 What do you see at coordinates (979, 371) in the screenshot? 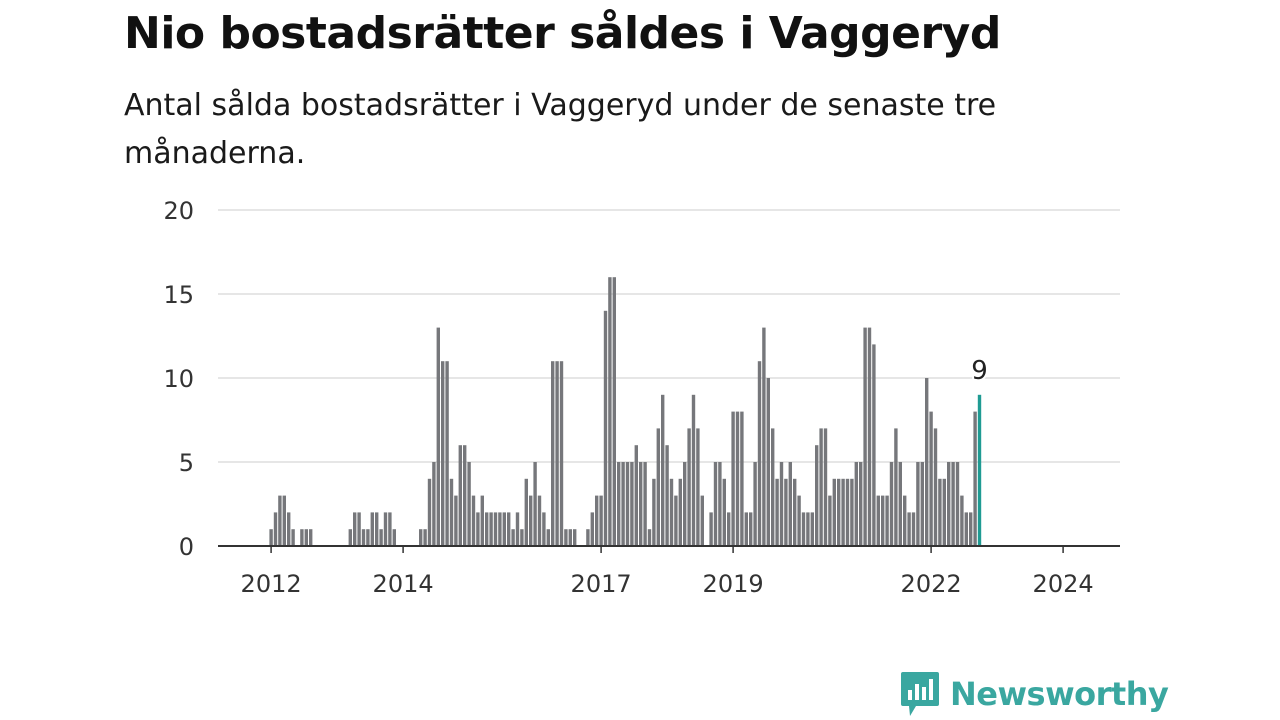
I see `data-label-latest: 9` at bounding box center [979, 371].